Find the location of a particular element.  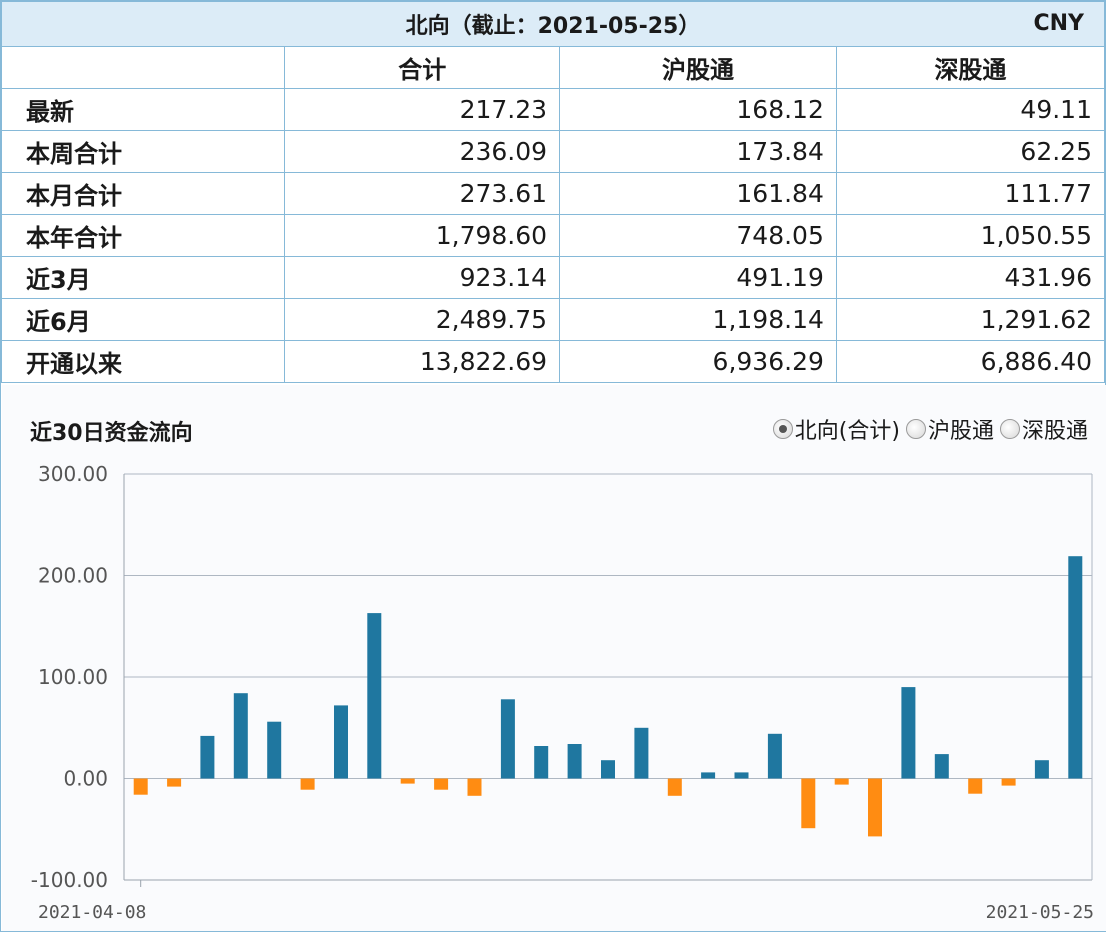

value-total: 273.61 is located at coordinates (422, 193).